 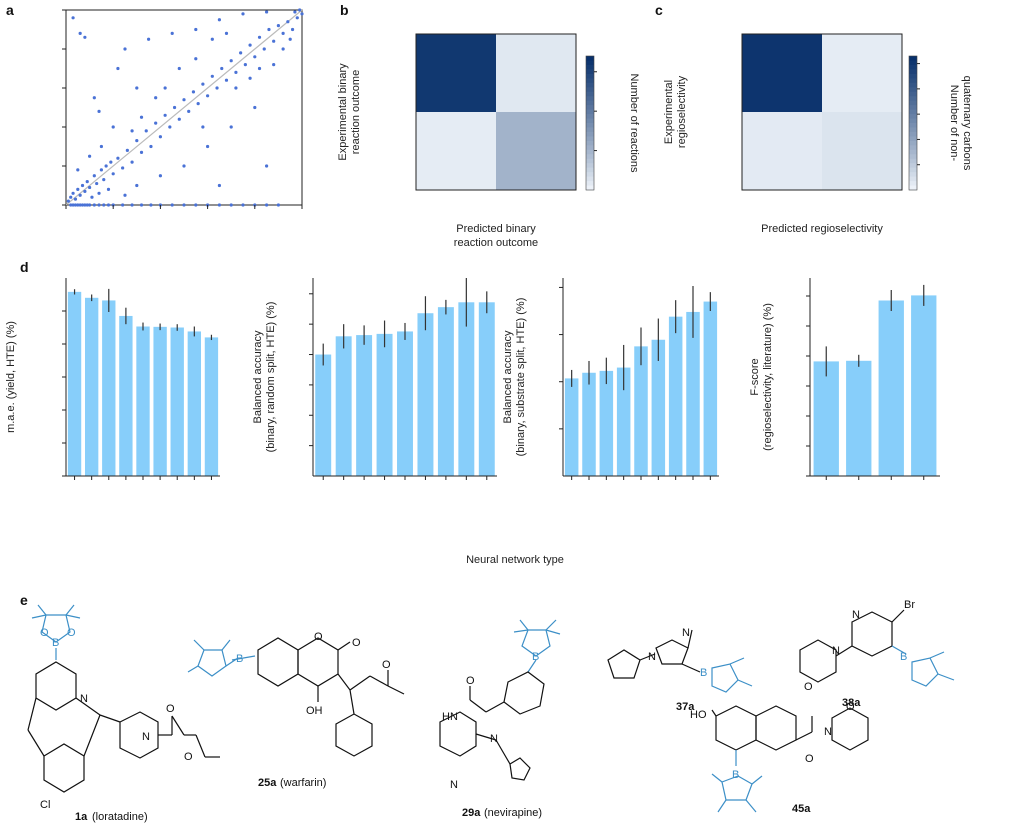 I want to click on bar-chart-mae: m.a.e. (yield, HTE) (%), so click(x=112, y=379).